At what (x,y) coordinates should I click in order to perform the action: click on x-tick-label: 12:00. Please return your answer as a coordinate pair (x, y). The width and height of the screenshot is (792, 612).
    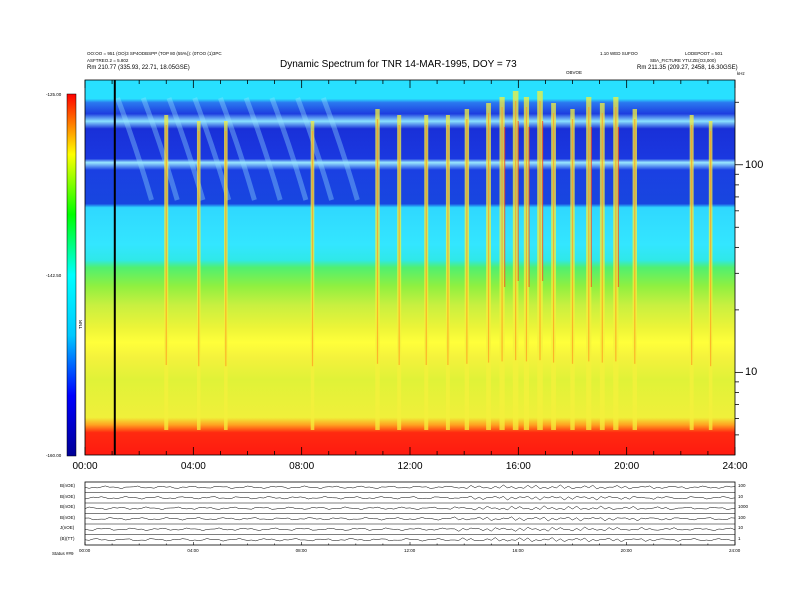
    Looking at the image, I should click on (410, 466).